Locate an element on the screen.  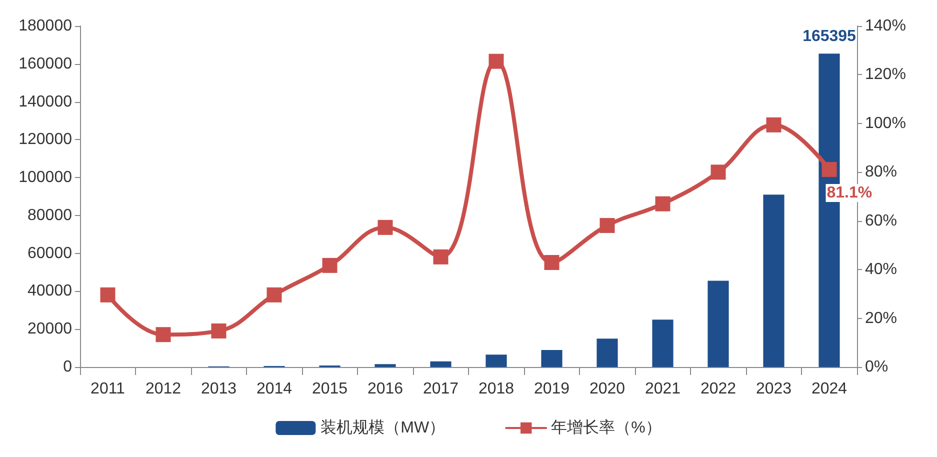
x-tick-label: 2021 is located at coordinates (662, 389).